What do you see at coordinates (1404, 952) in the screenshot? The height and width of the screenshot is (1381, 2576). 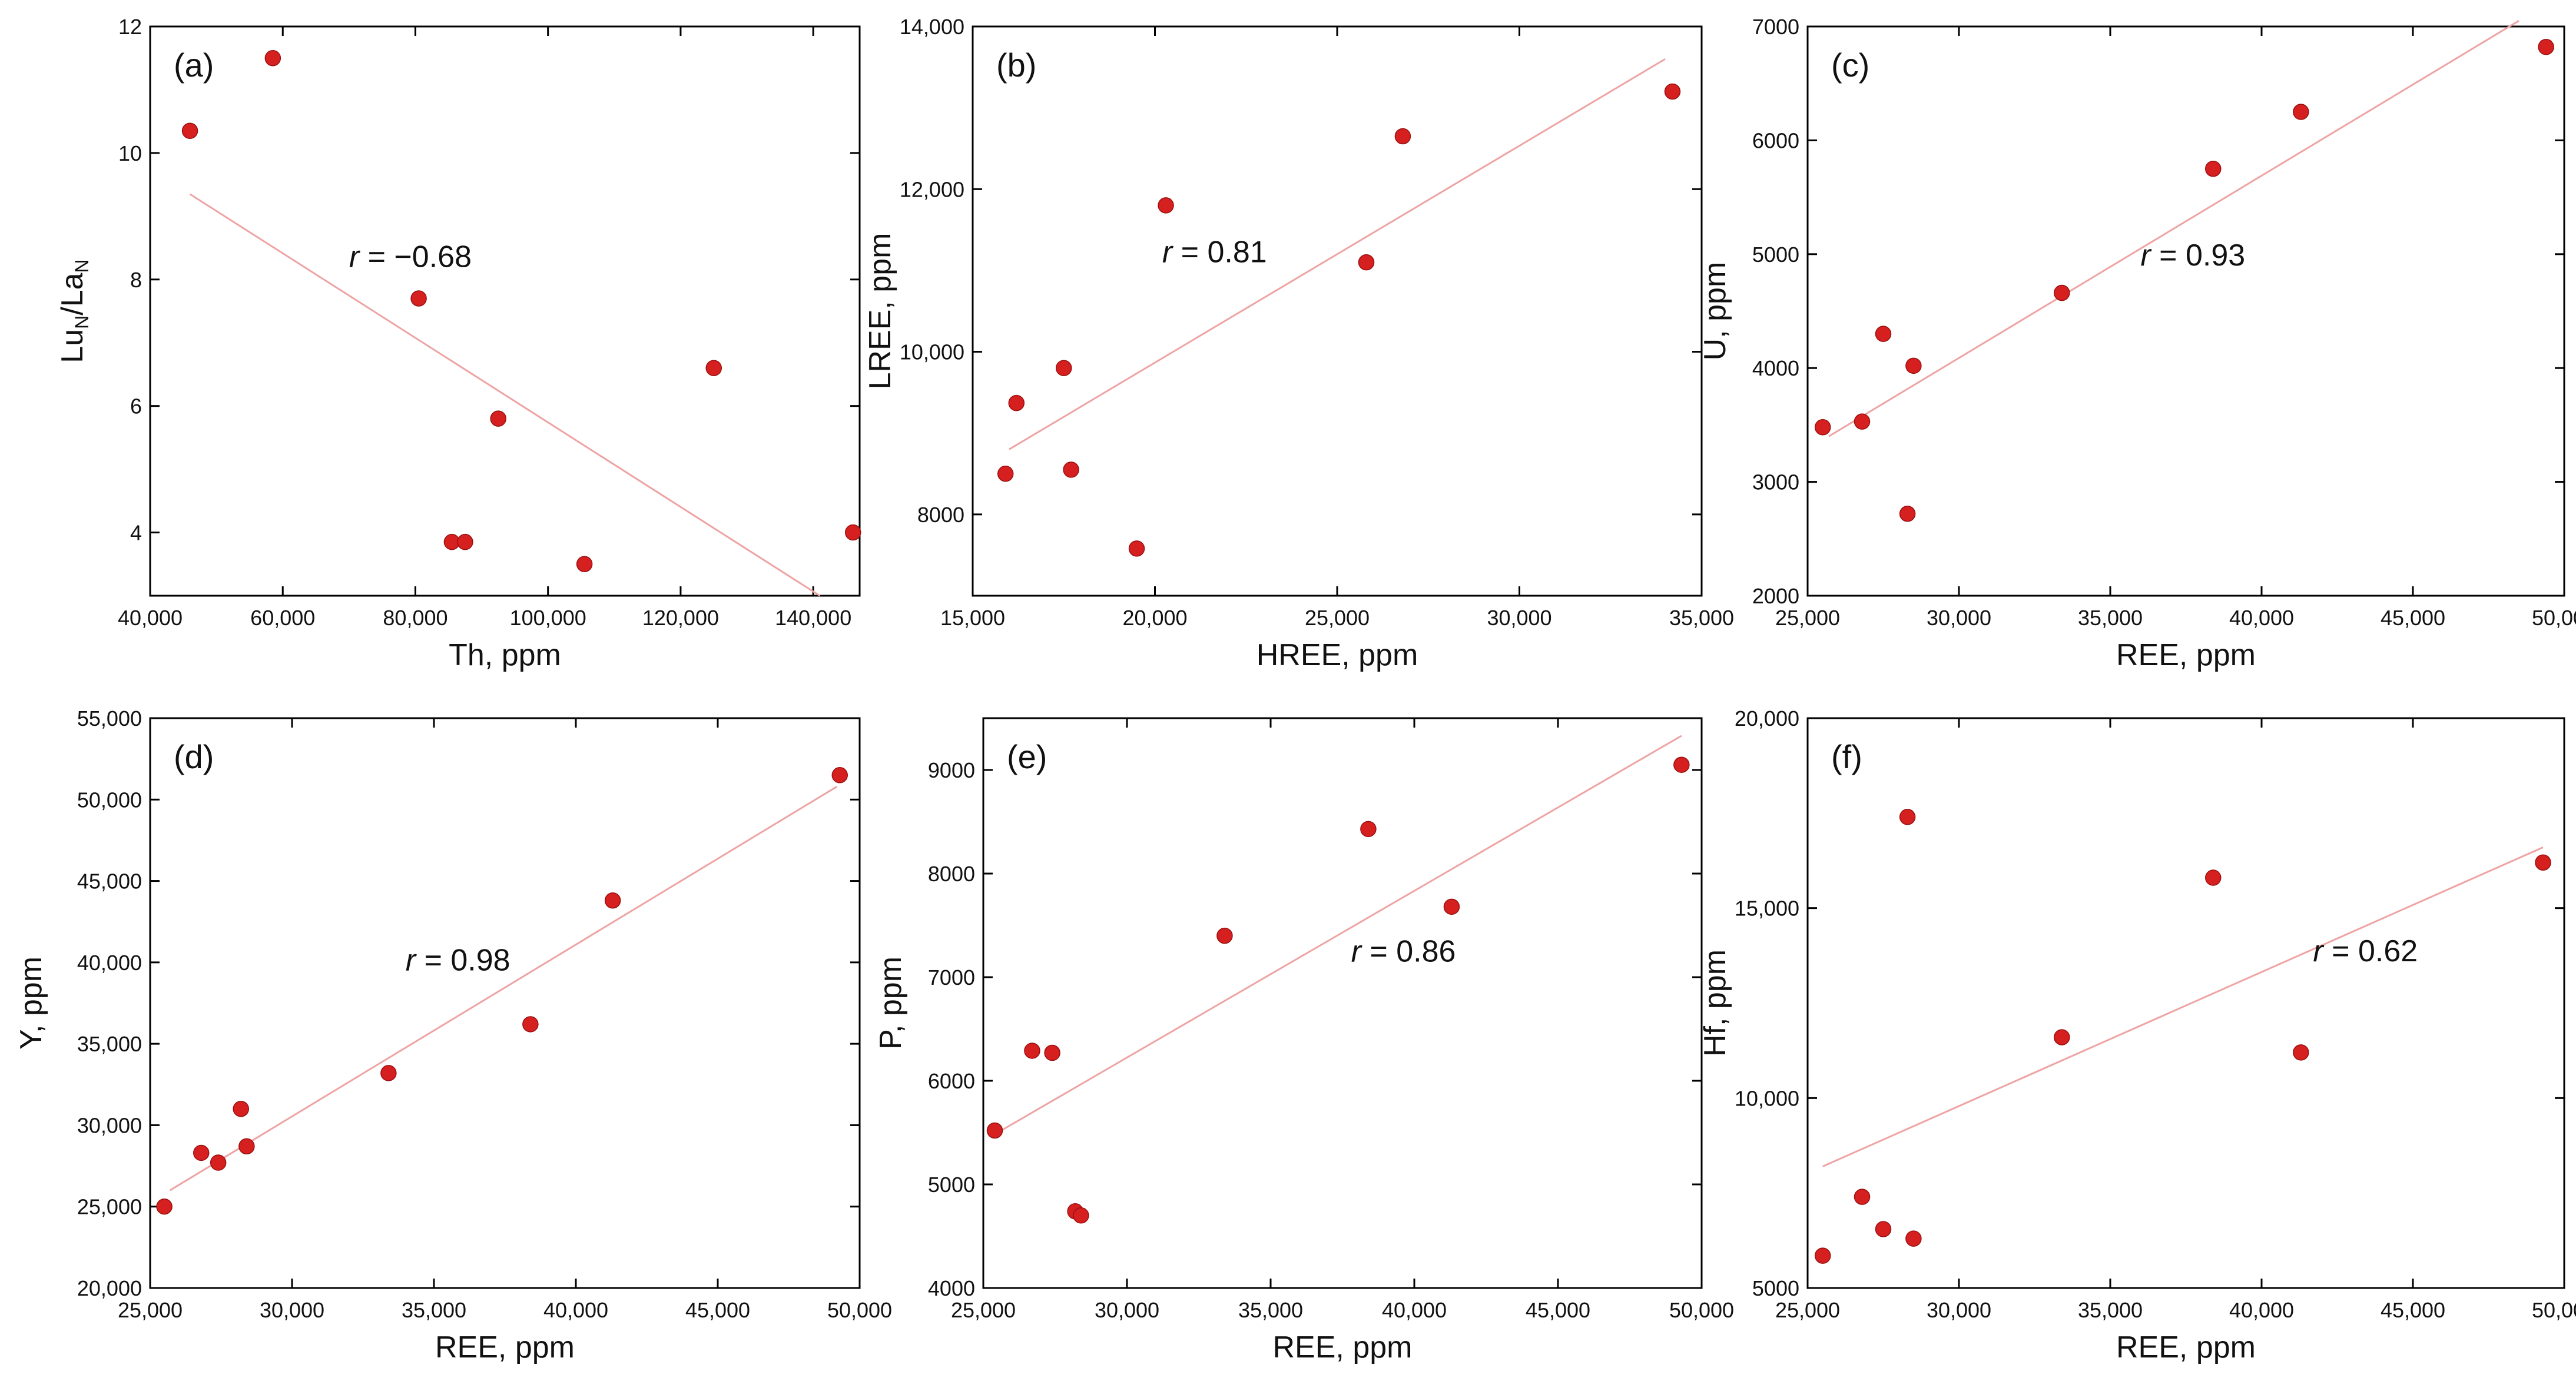 I see `correlation-label: r = 0.86` at bounding box center [1404, 952].